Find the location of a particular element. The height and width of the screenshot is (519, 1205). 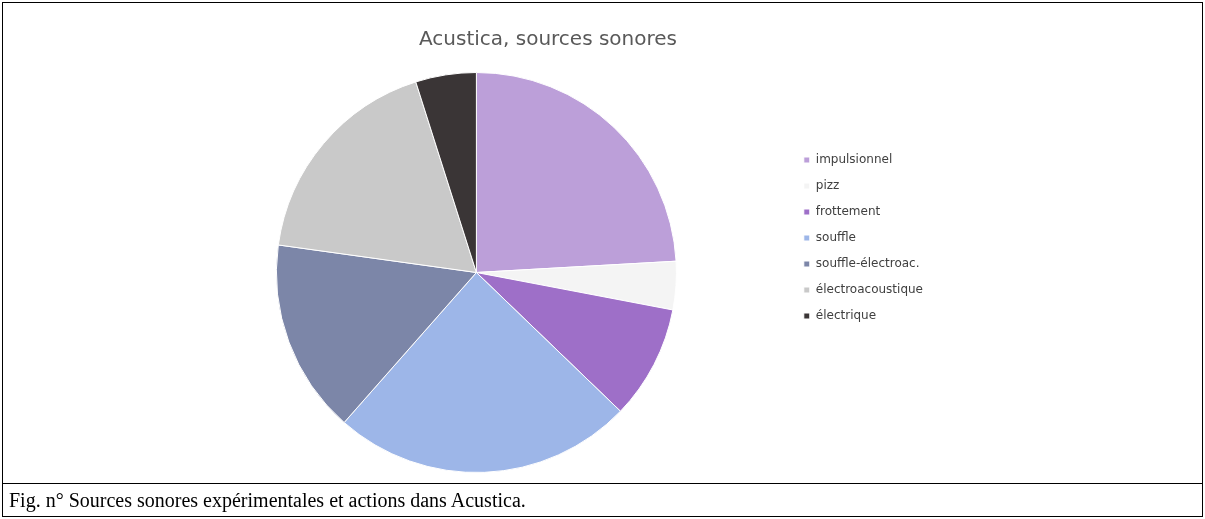

legend-label: pizz is located at coordinates (827, 185).